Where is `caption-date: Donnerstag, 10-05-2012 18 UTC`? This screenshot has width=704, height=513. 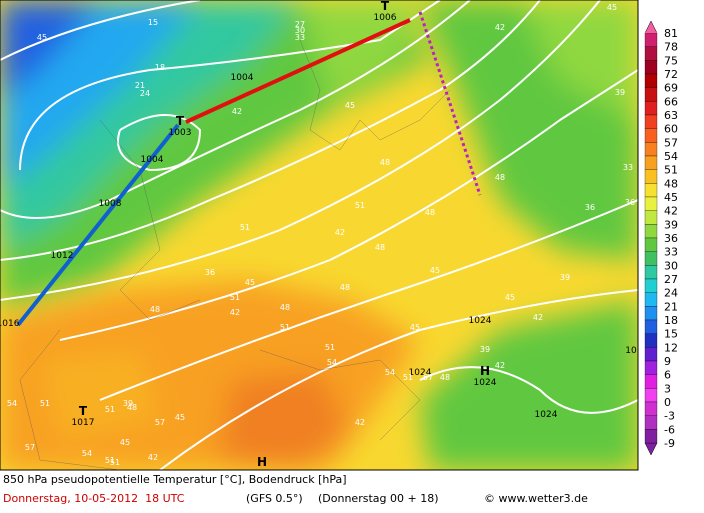
caption-date: Donnerstag, 10-05-2012 18 UTC is located at coordinates (94, 498).